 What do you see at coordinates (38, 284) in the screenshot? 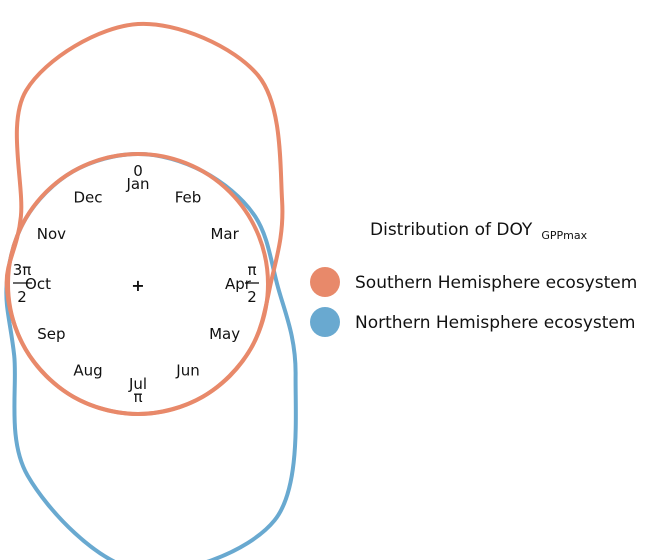
I see `month-label-oct: Oct` at bounding box center [38, 284].